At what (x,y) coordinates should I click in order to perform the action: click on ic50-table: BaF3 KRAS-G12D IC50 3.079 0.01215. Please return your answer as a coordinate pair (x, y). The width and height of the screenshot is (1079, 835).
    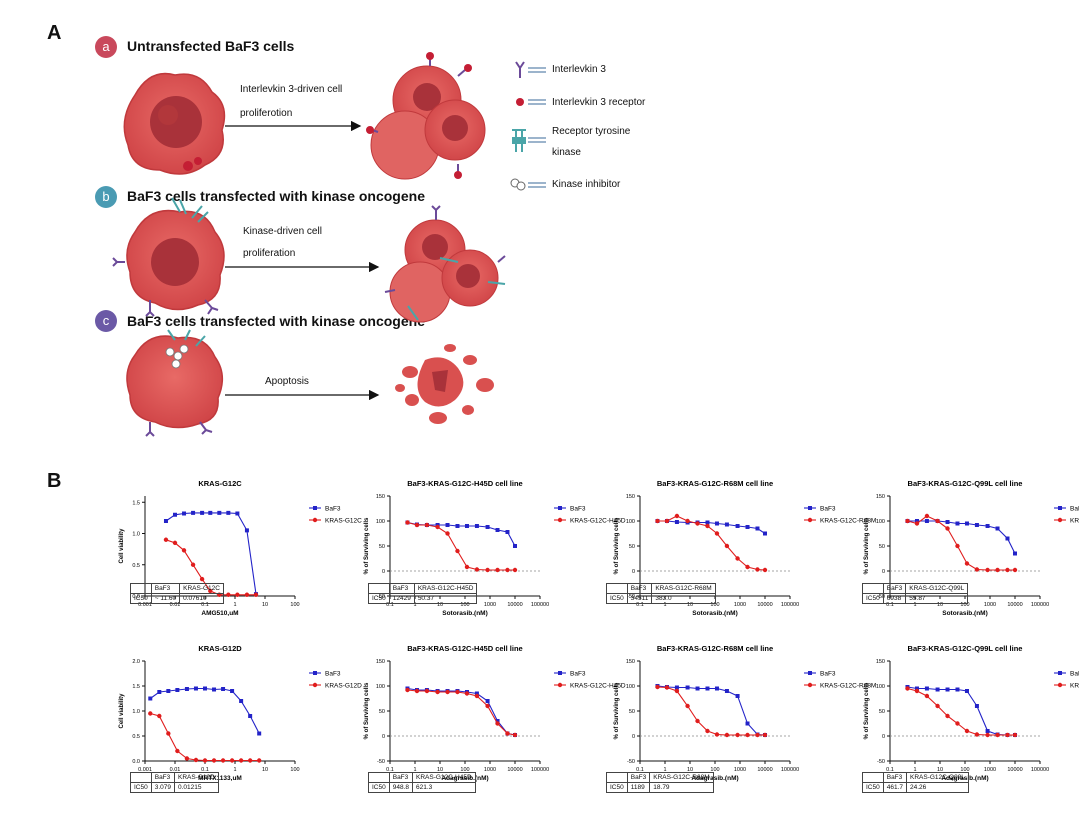
    Looking at the image, I should click on (174, 782).